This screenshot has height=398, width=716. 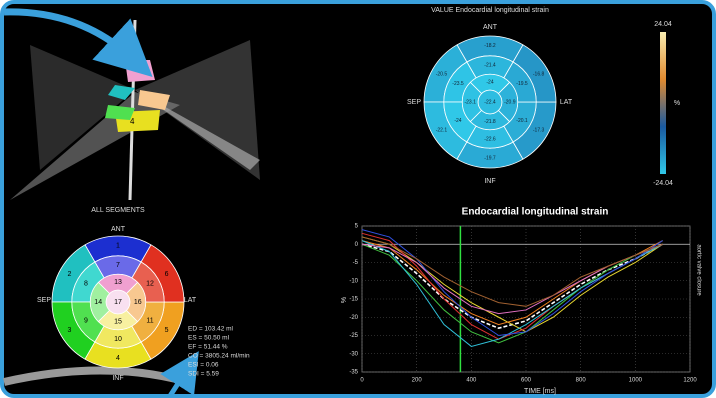 What do you see at coordinates (470, 102) in the screenshot?
I see `segment-label: -23.1` at bounding box center [470, 102].